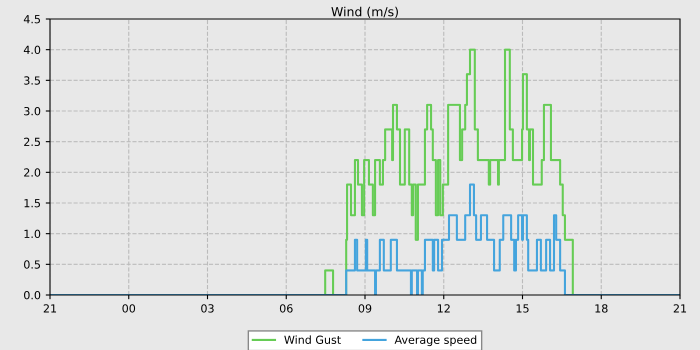  Describe the element at coordinates (32, 234) in the screenshot. I see `y-tick-label: 1.0` at that location.